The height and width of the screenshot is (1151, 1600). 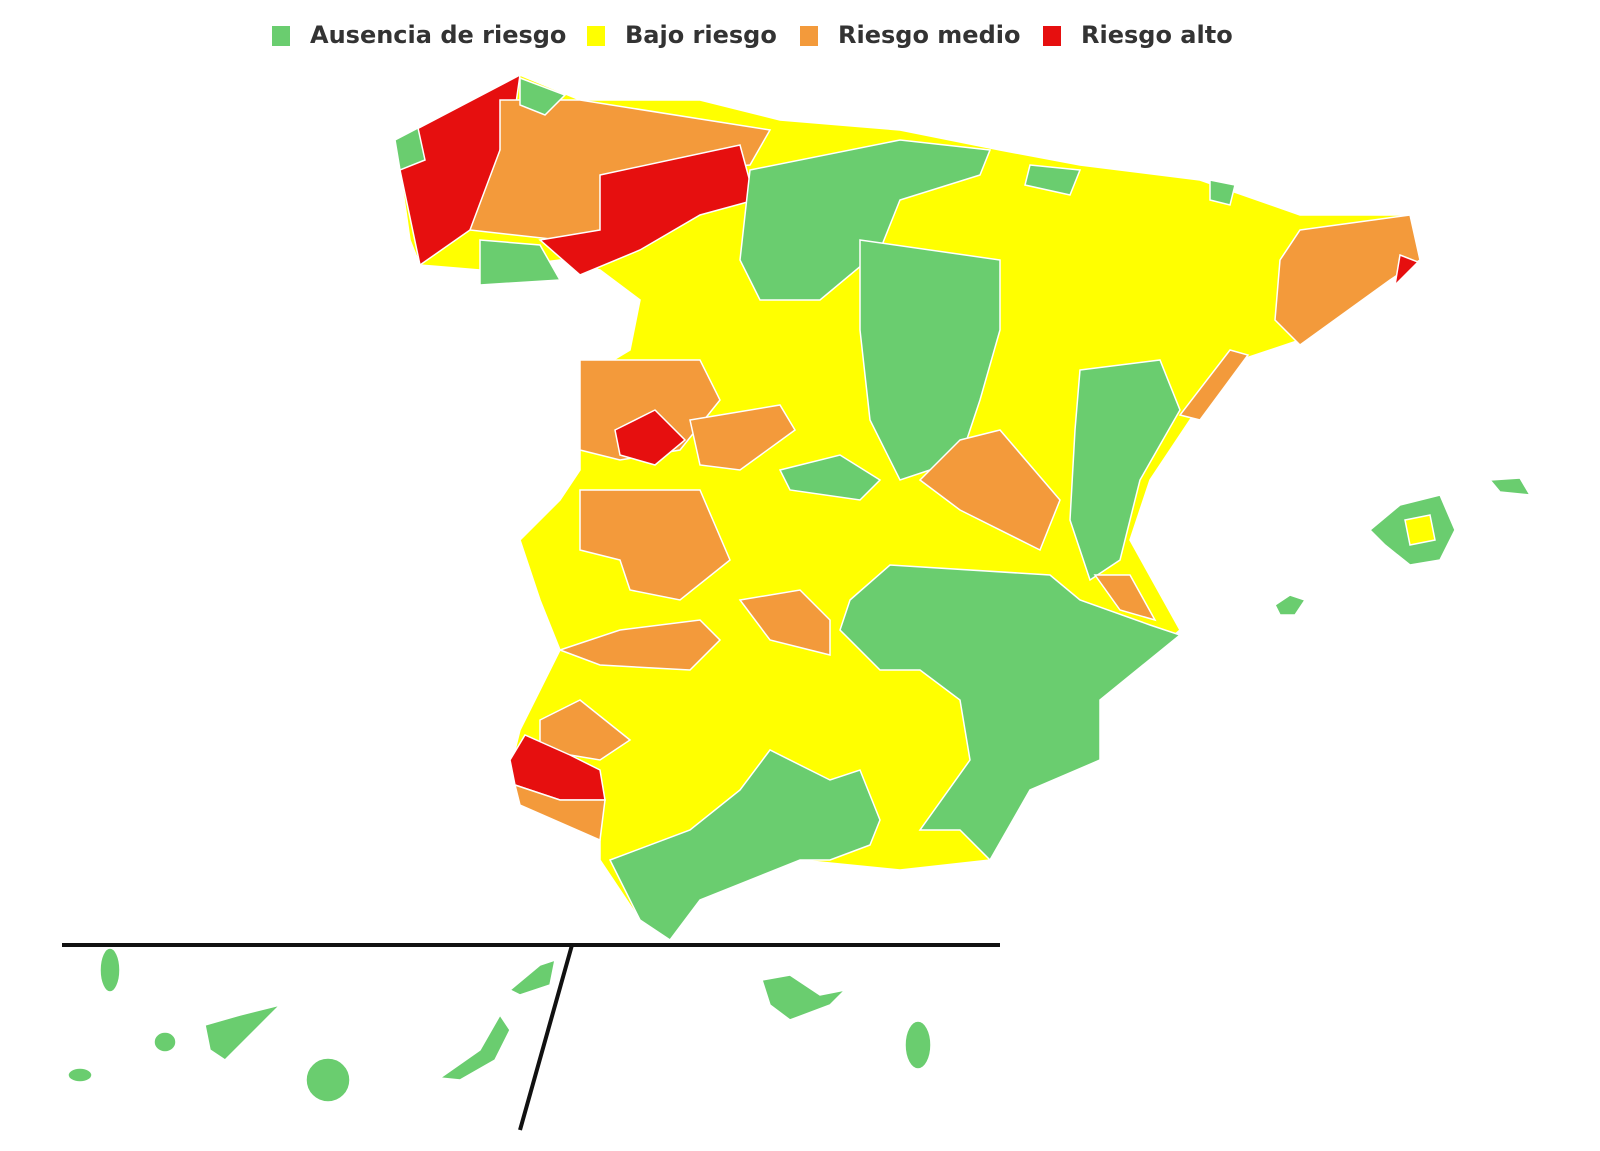 What do you see at coordinates (1403, 546) in the screenshot?
I see `balearic-islands` at bounding box center [1403, 546].